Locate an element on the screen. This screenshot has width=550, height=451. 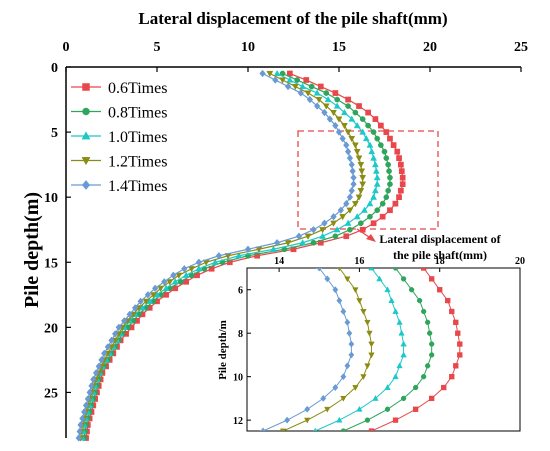
x-tick-label: 25 is located at coordinates (521, 47).